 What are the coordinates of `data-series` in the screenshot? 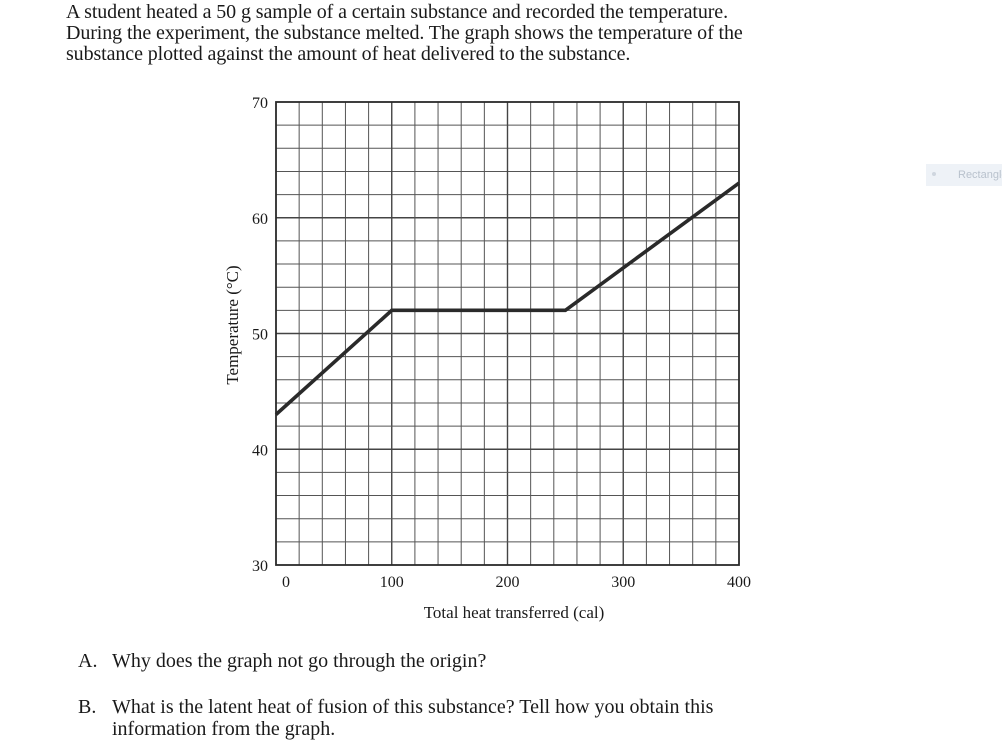 It's located at (507, 298).